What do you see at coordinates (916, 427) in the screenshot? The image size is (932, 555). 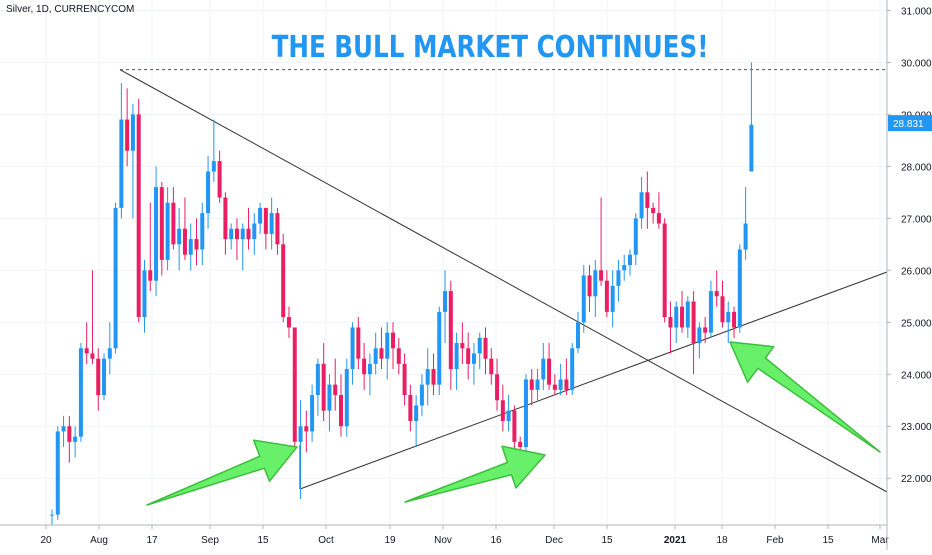 I see `y-tick-label: 23.000` at bounding box center [916, 427].